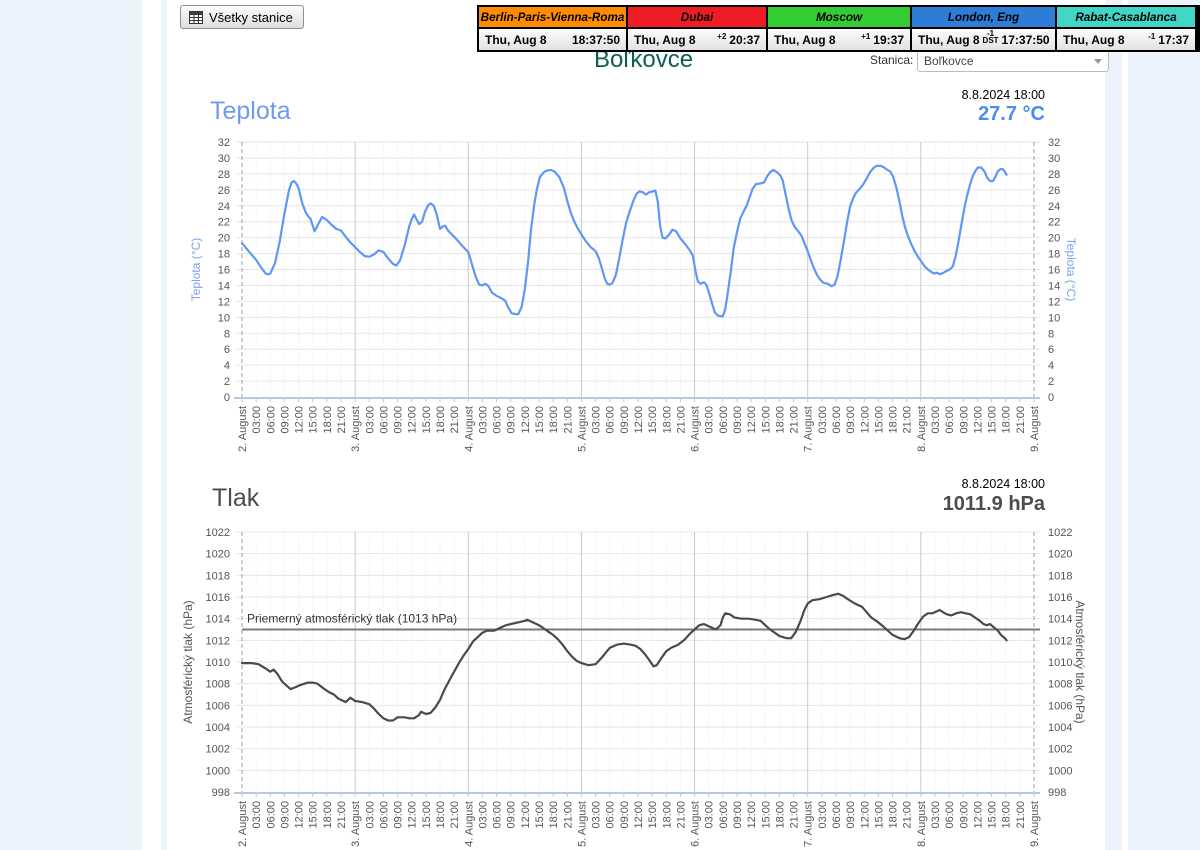 The width and height of the screenshot is (1200, 850). Describe the element at coordinates (888, 39) in the screenshot. I see `clock-time: 19:37` at that location.